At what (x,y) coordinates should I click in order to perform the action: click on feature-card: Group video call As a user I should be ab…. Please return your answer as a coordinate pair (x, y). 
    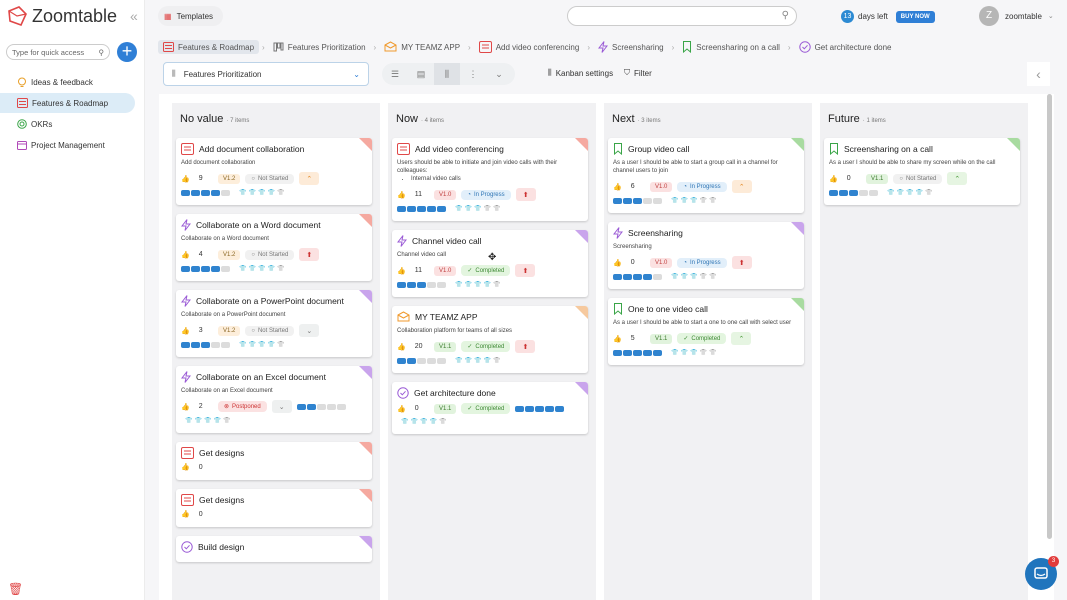
    Looking at the image, I should click on (706, 175).